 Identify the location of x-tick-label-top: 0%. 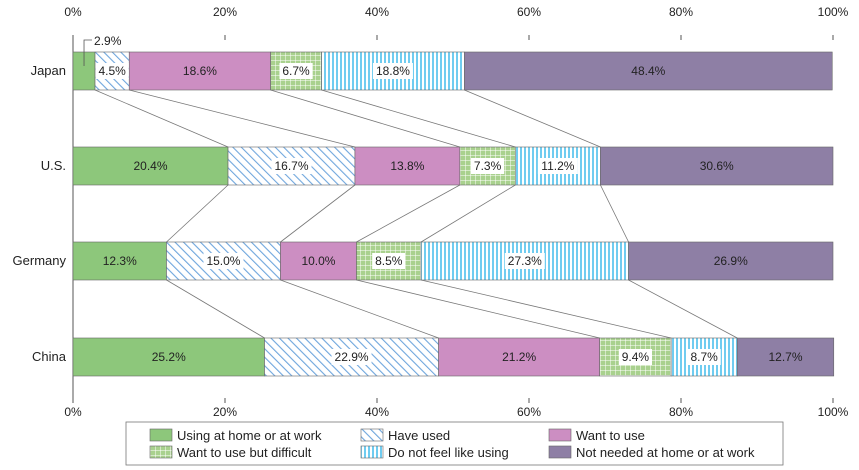
(73, 12).